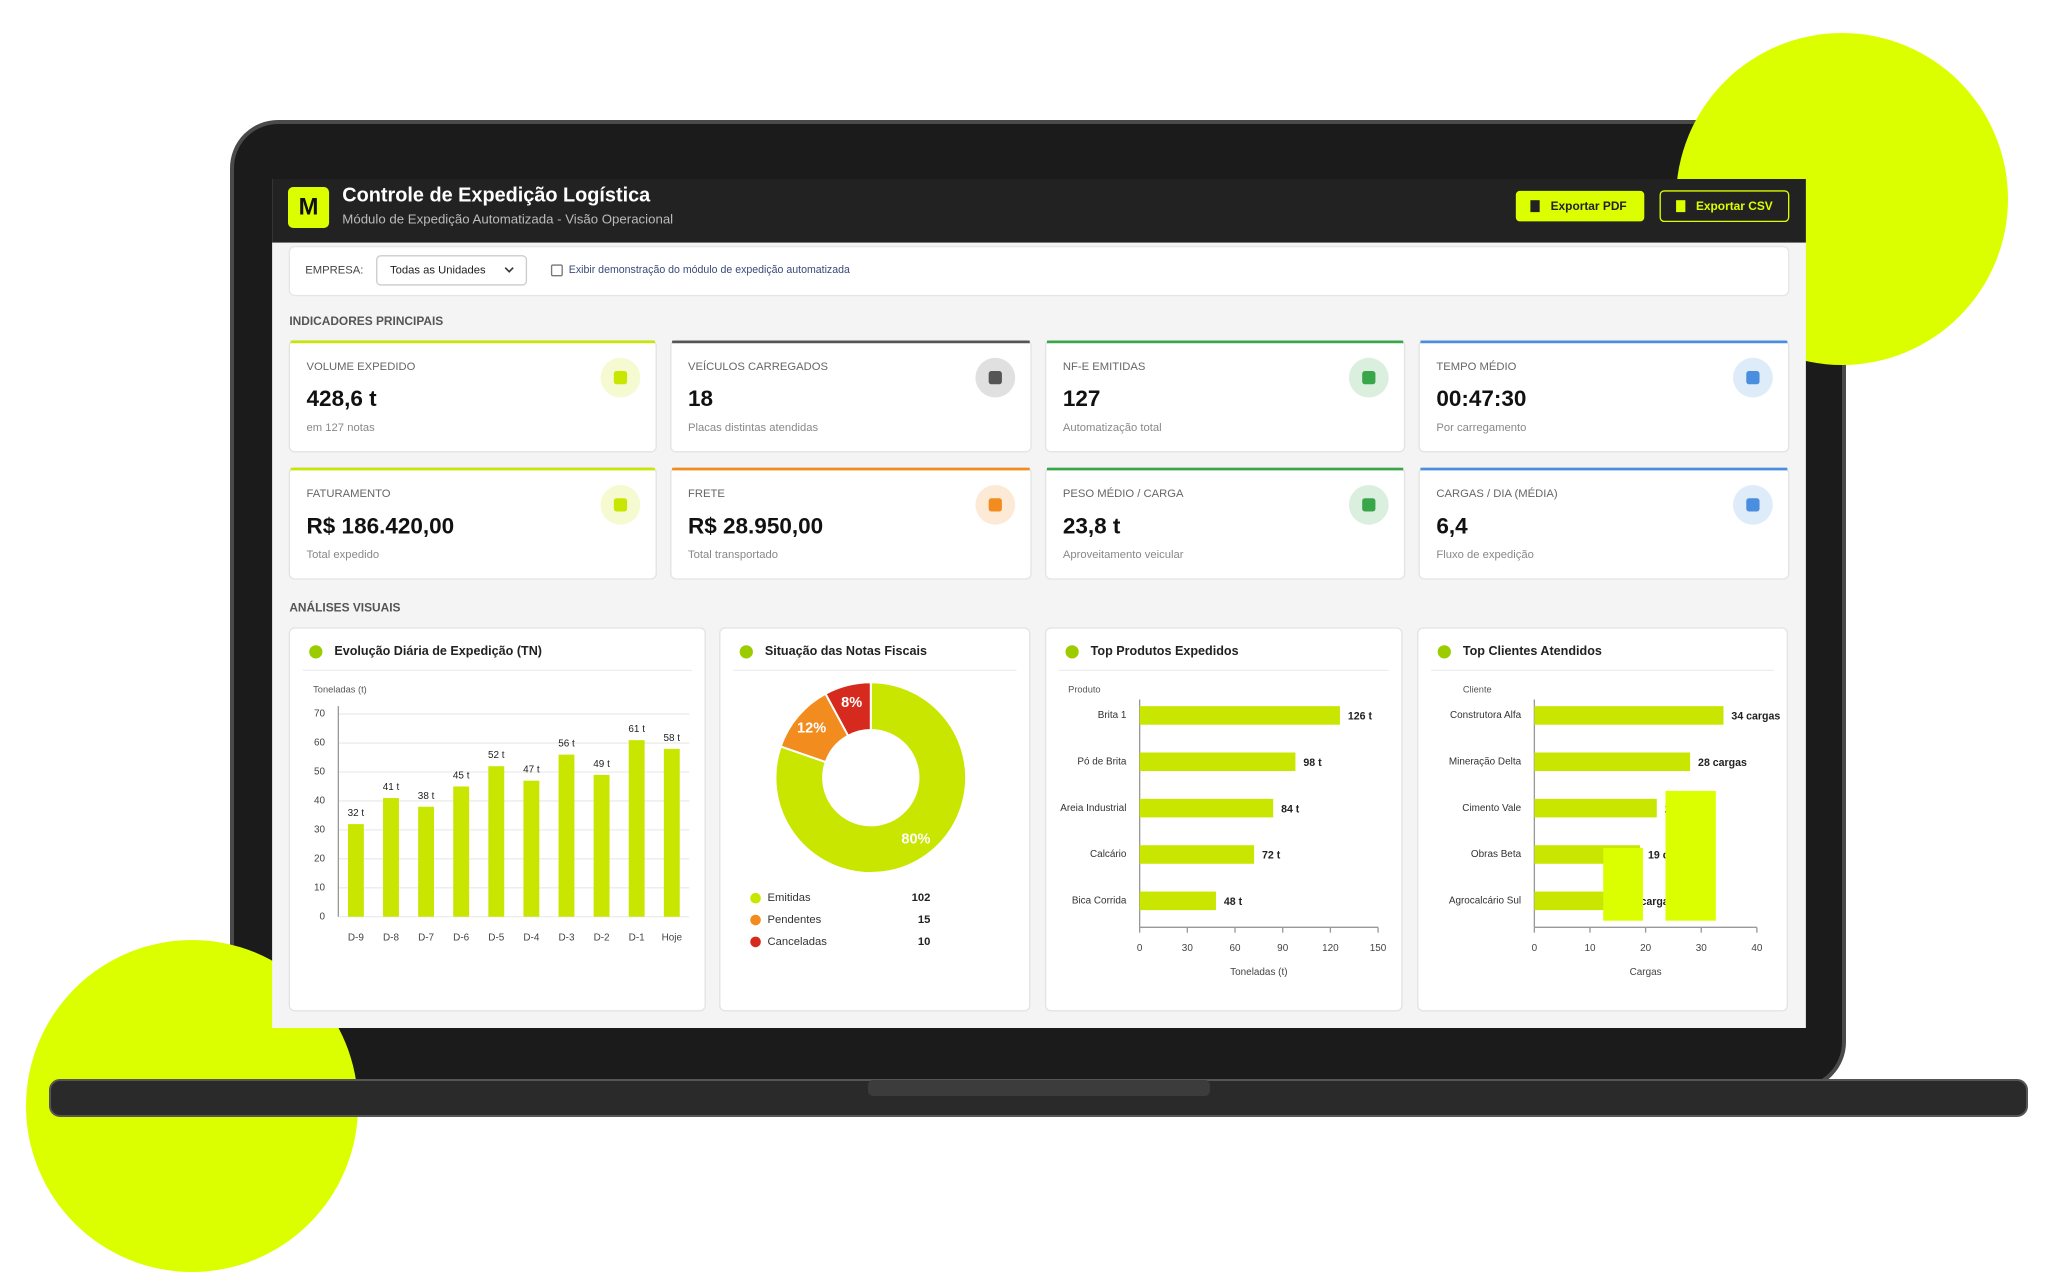 Image resolution: width=2048 pixels, height=1287 pixels. I want to click on value-label: 49 t, so click(601, 764).